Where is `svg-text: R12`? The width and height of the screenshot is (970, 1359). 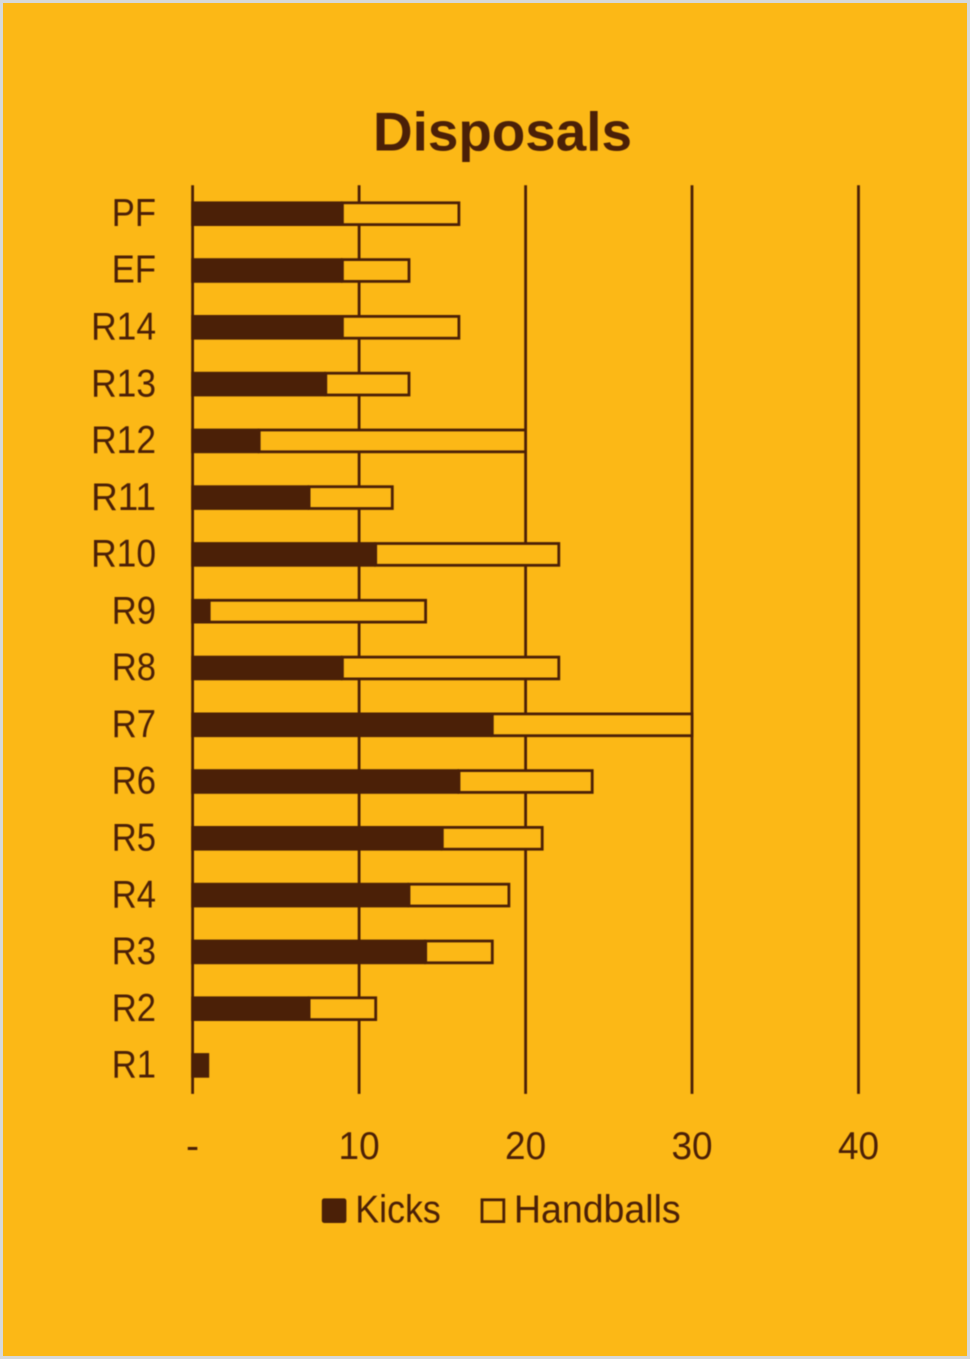
svg-text: R12 is located at coordinates (123, 440).